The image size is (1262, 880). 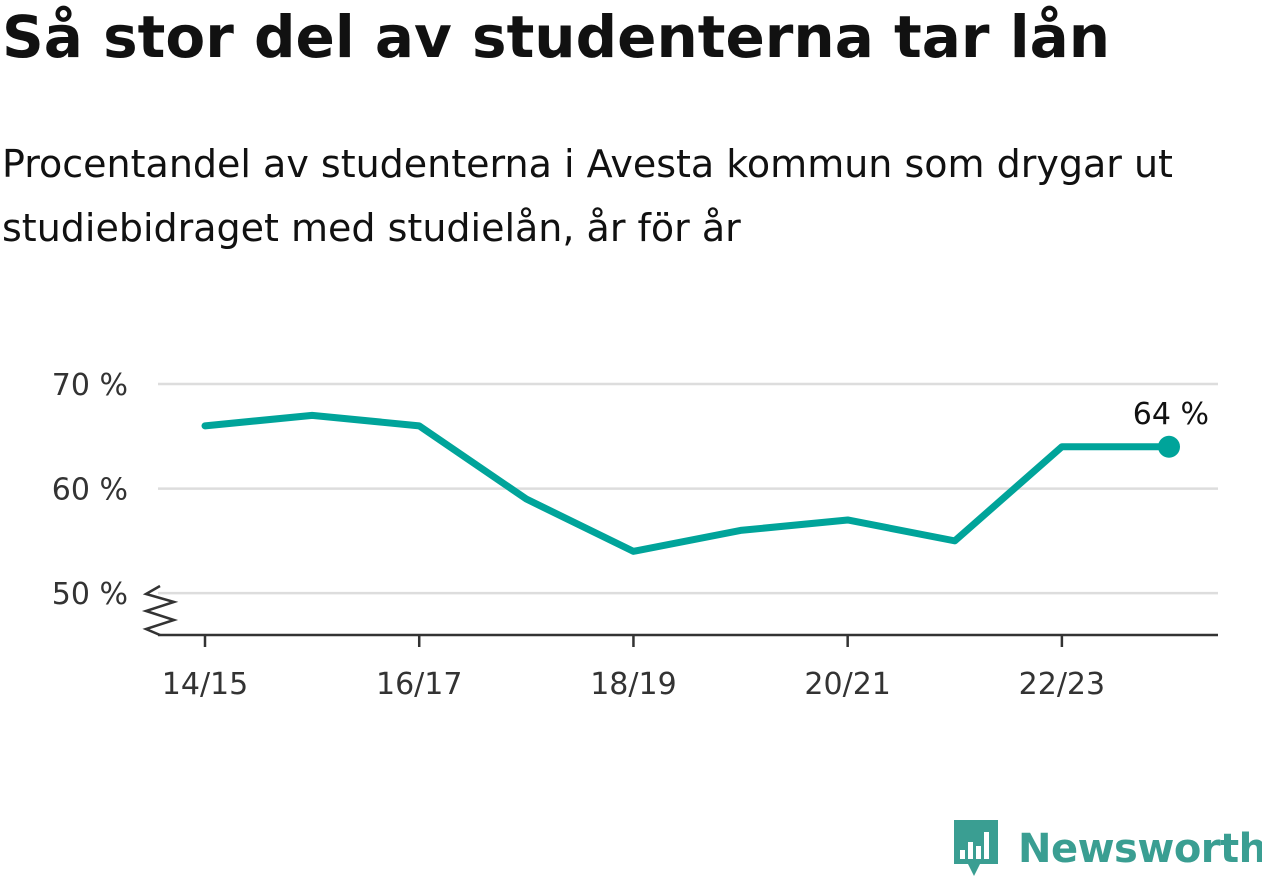 I want to click on brand-logo: Newsworthy, so click(x=1106, y=849).